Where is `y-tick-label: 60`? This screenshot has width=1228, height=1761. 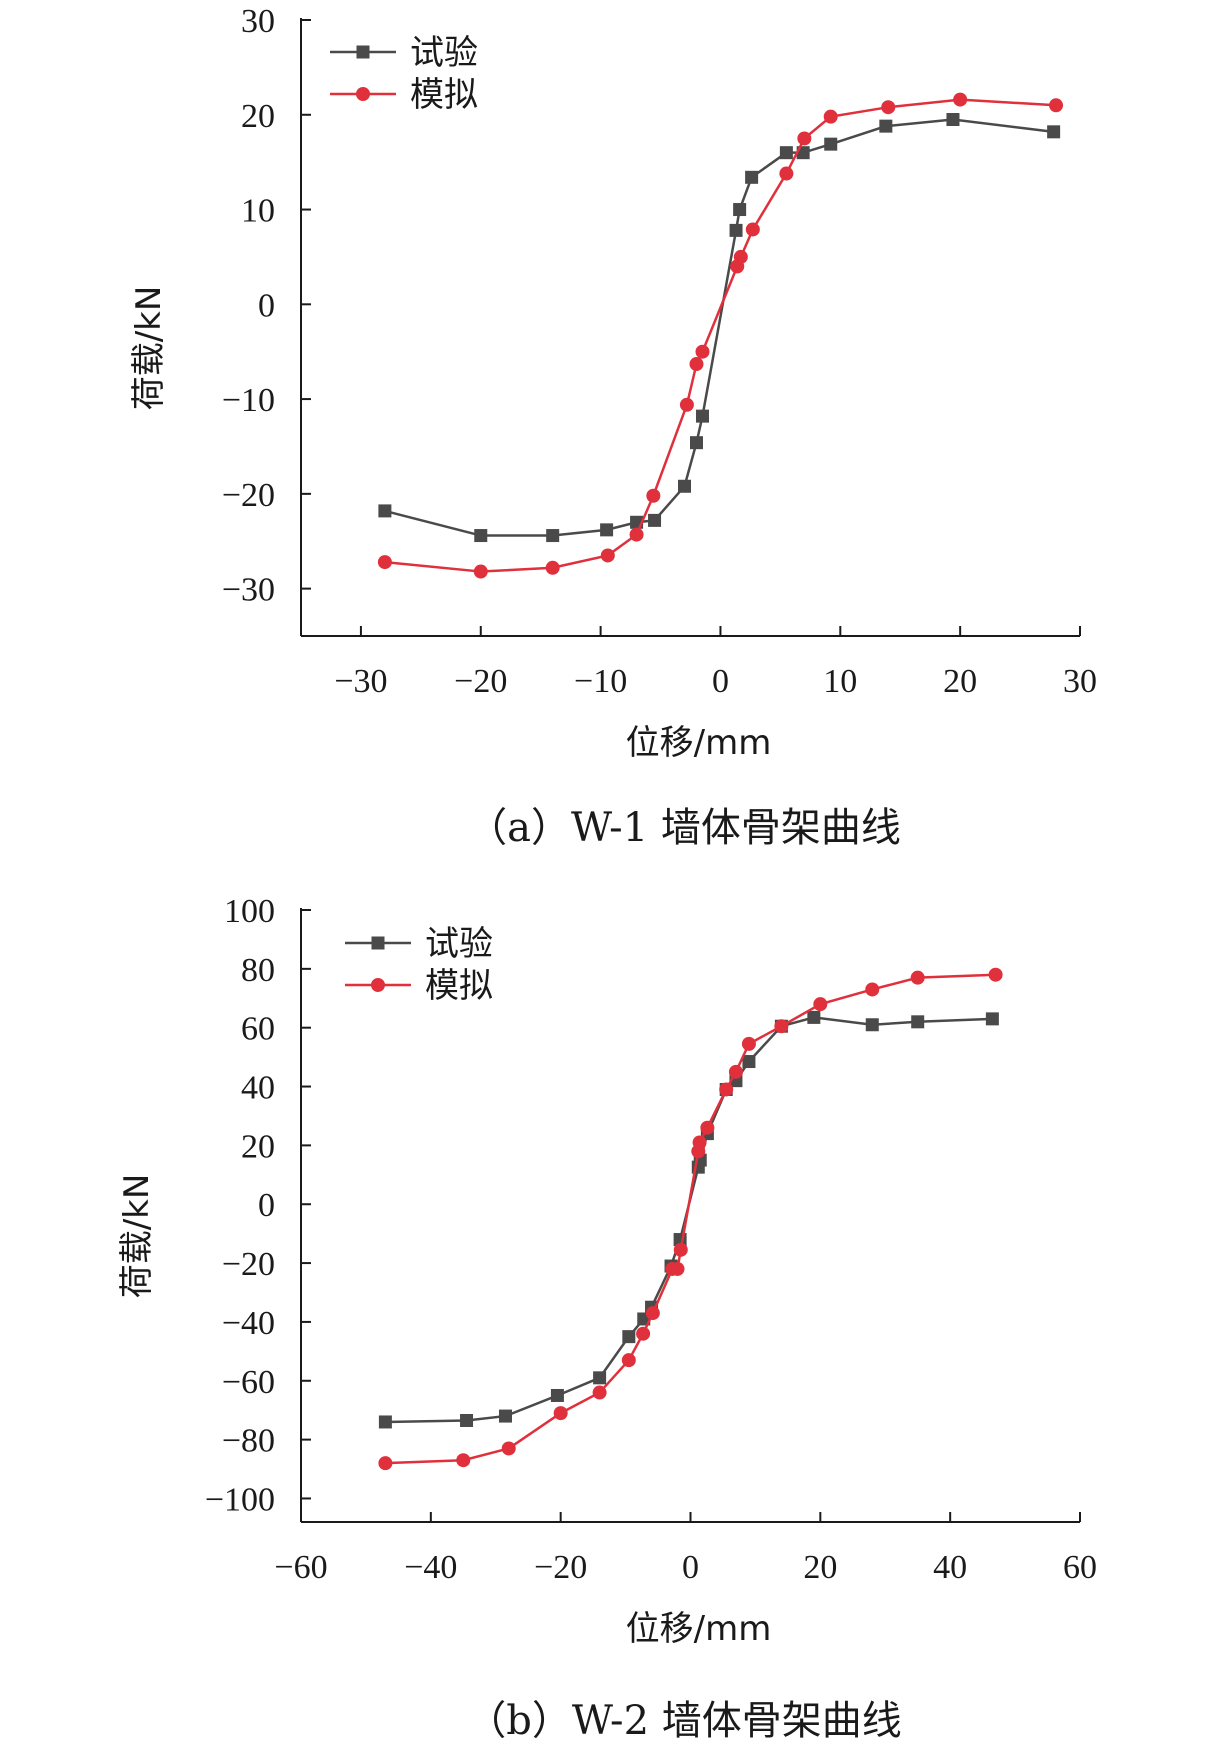
y-tick-label: 60 is located at coordinates (258, 1029).